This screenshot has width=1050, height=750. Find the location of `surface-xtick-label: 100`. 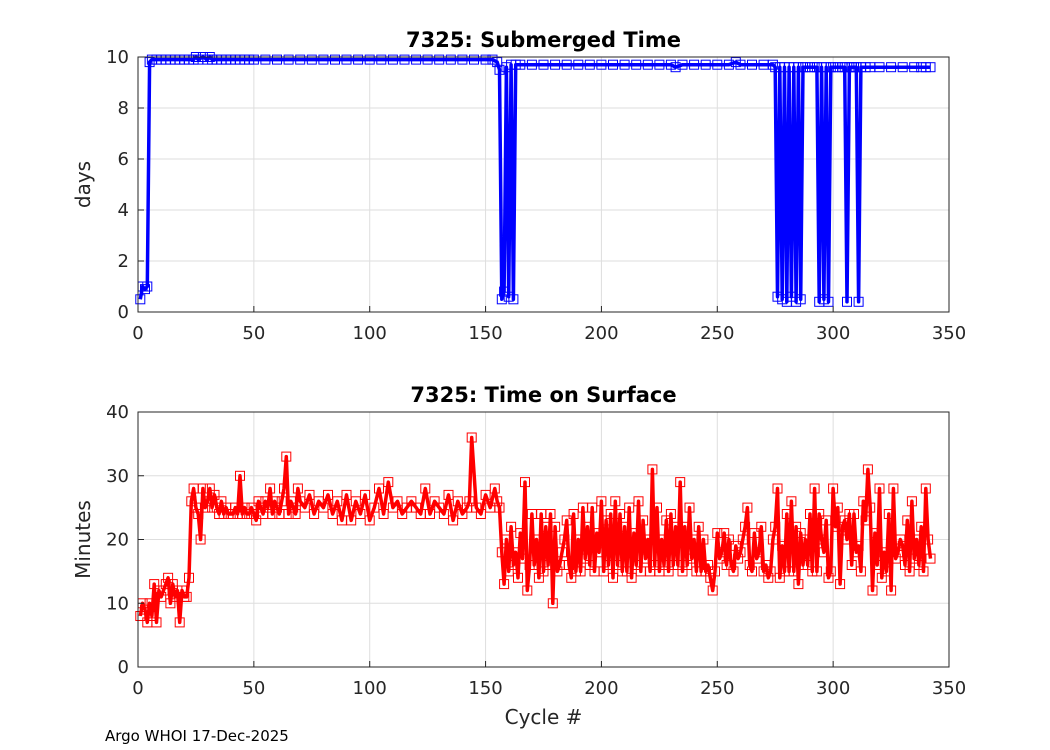

surface-xtick-label: 100 is located at coordinates (370, 688).